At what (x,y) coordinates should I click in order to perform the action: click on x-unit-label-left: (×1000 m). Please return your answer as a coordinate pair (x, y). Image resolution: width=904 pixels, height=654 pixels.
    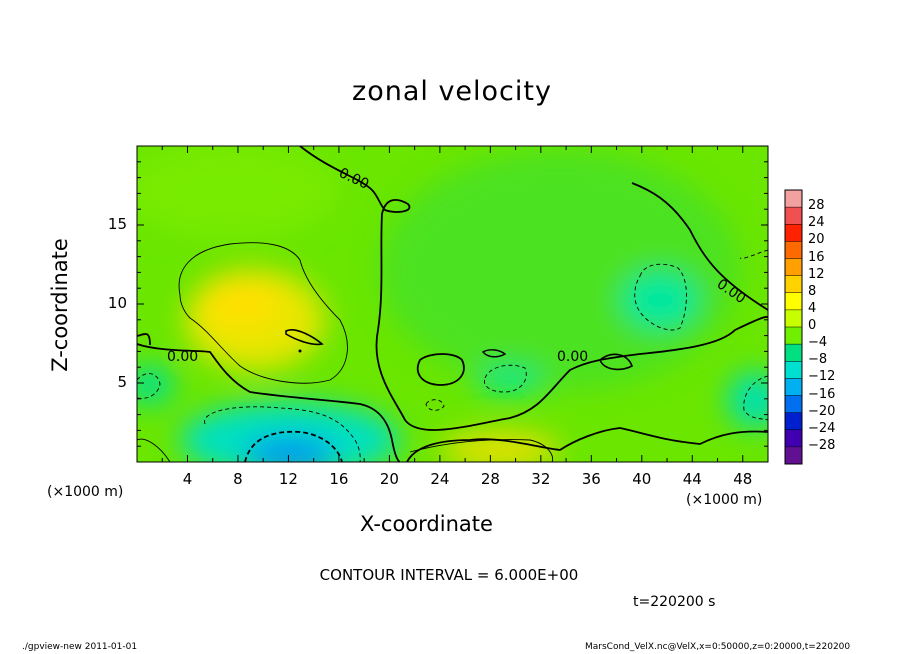
    Looking at the image, I should click on (85, 492).